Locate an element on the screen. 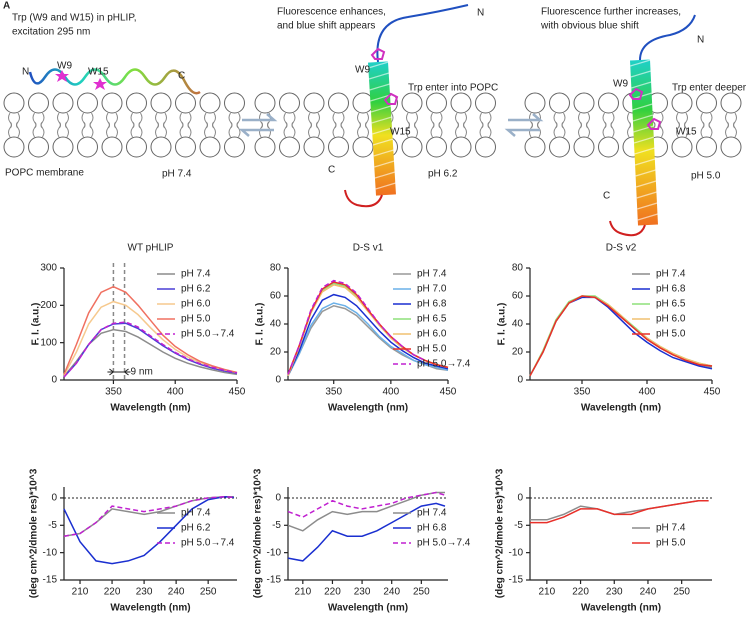  y-tick-label: -15 is located at coordinates (274, 580).